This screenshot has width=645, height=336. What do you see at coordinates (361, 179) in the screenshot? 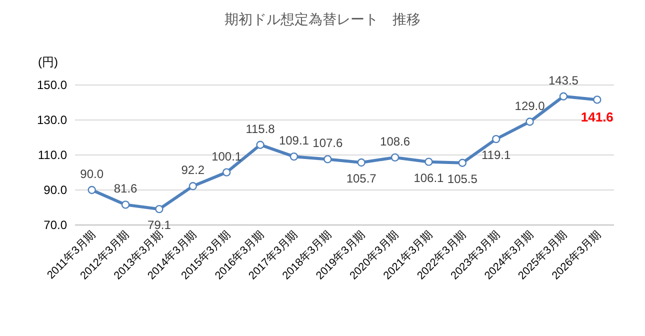
I see `data-label: 105.7` at bounding box center [361, 179].